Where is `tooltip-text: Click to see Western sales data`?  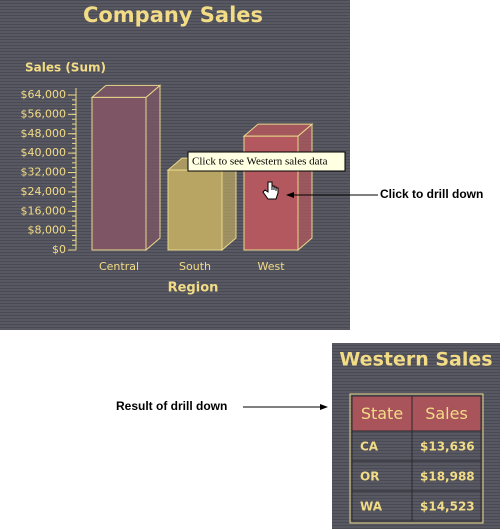 tooltip-text: Click to see Western sales data is located at coordinates (260, 162).